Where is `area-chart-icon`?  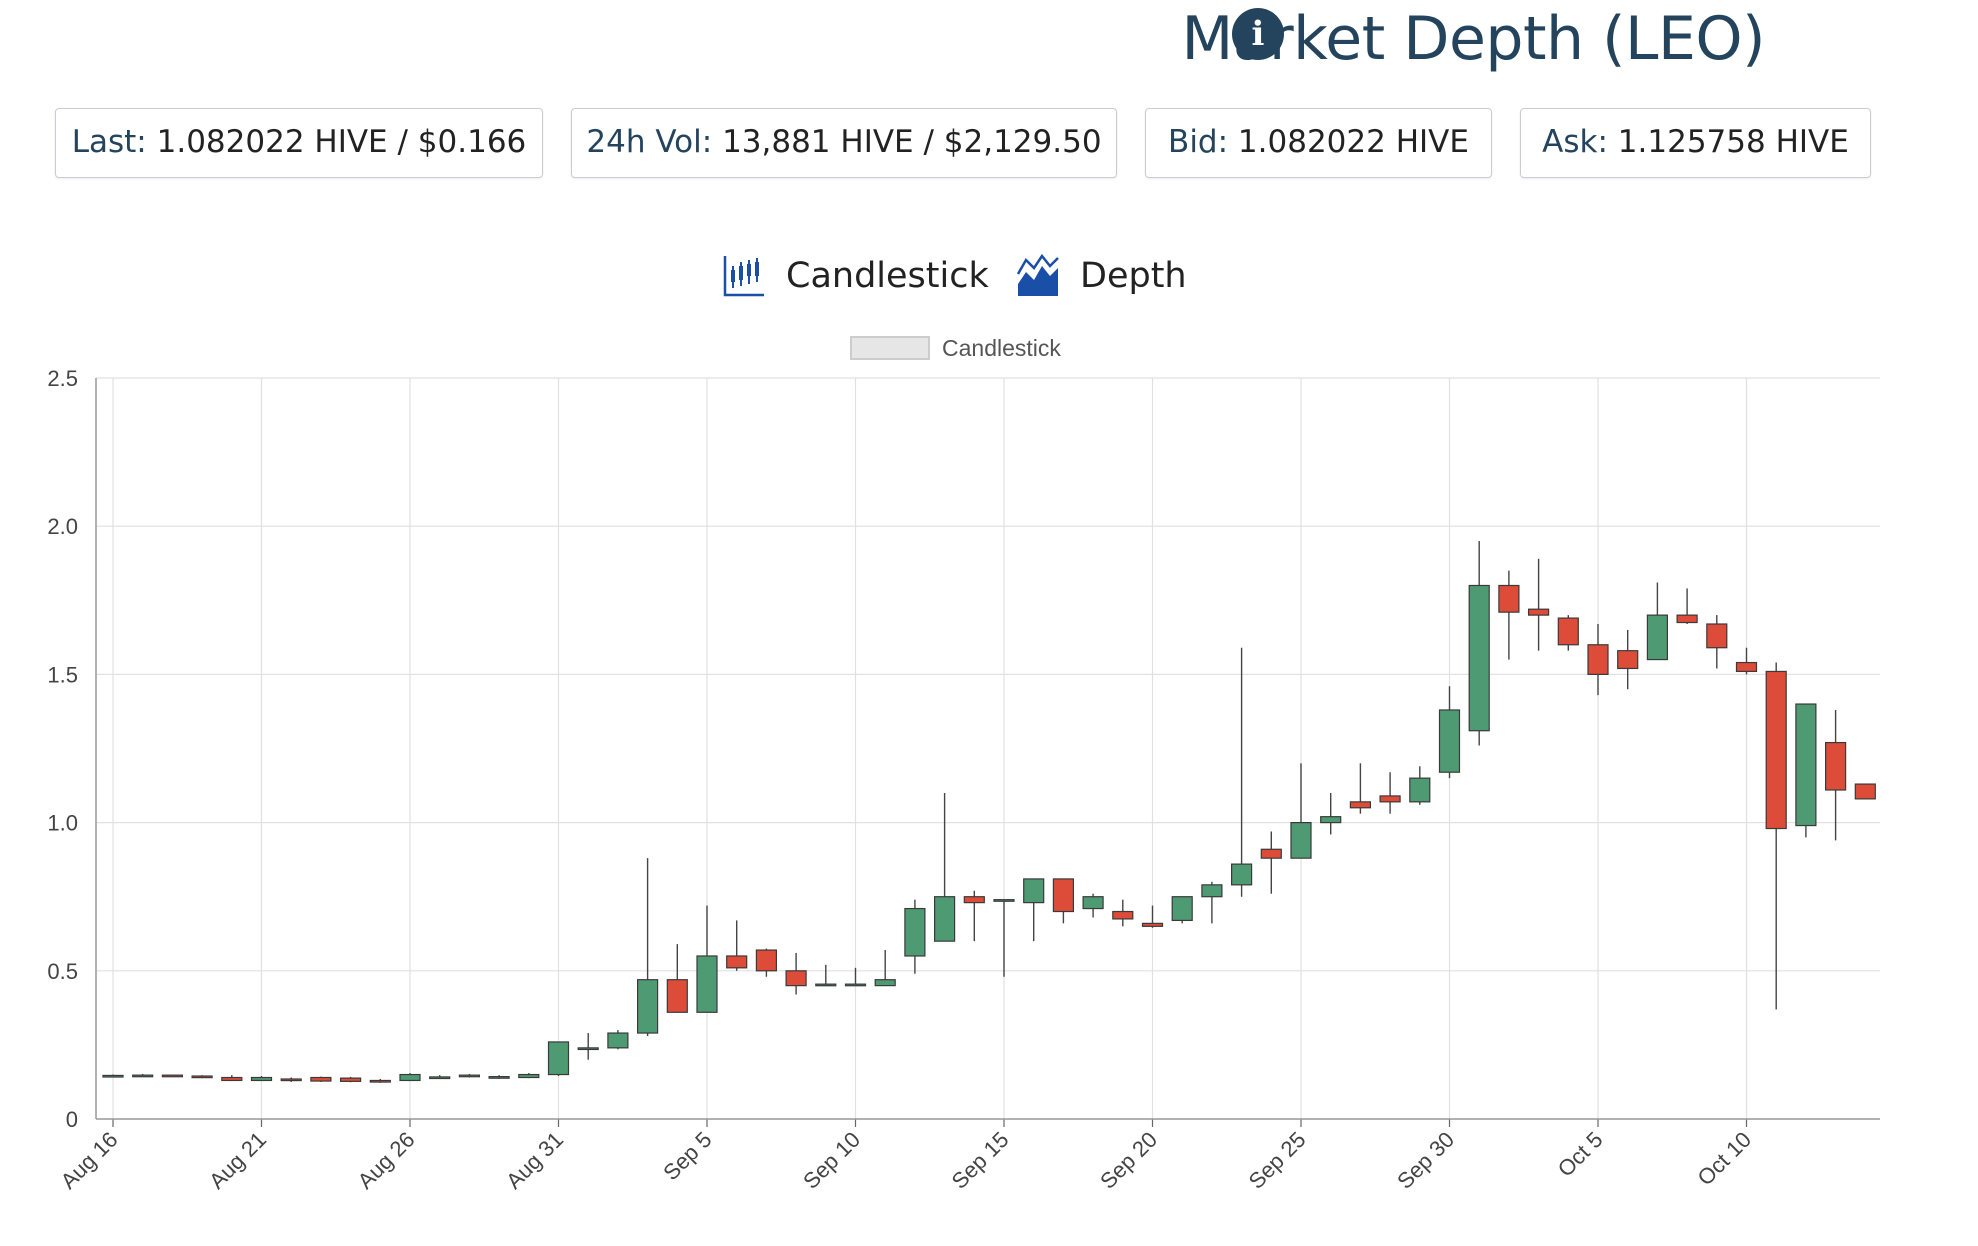
area-chart-icon is located at coordinates (1037, 275).